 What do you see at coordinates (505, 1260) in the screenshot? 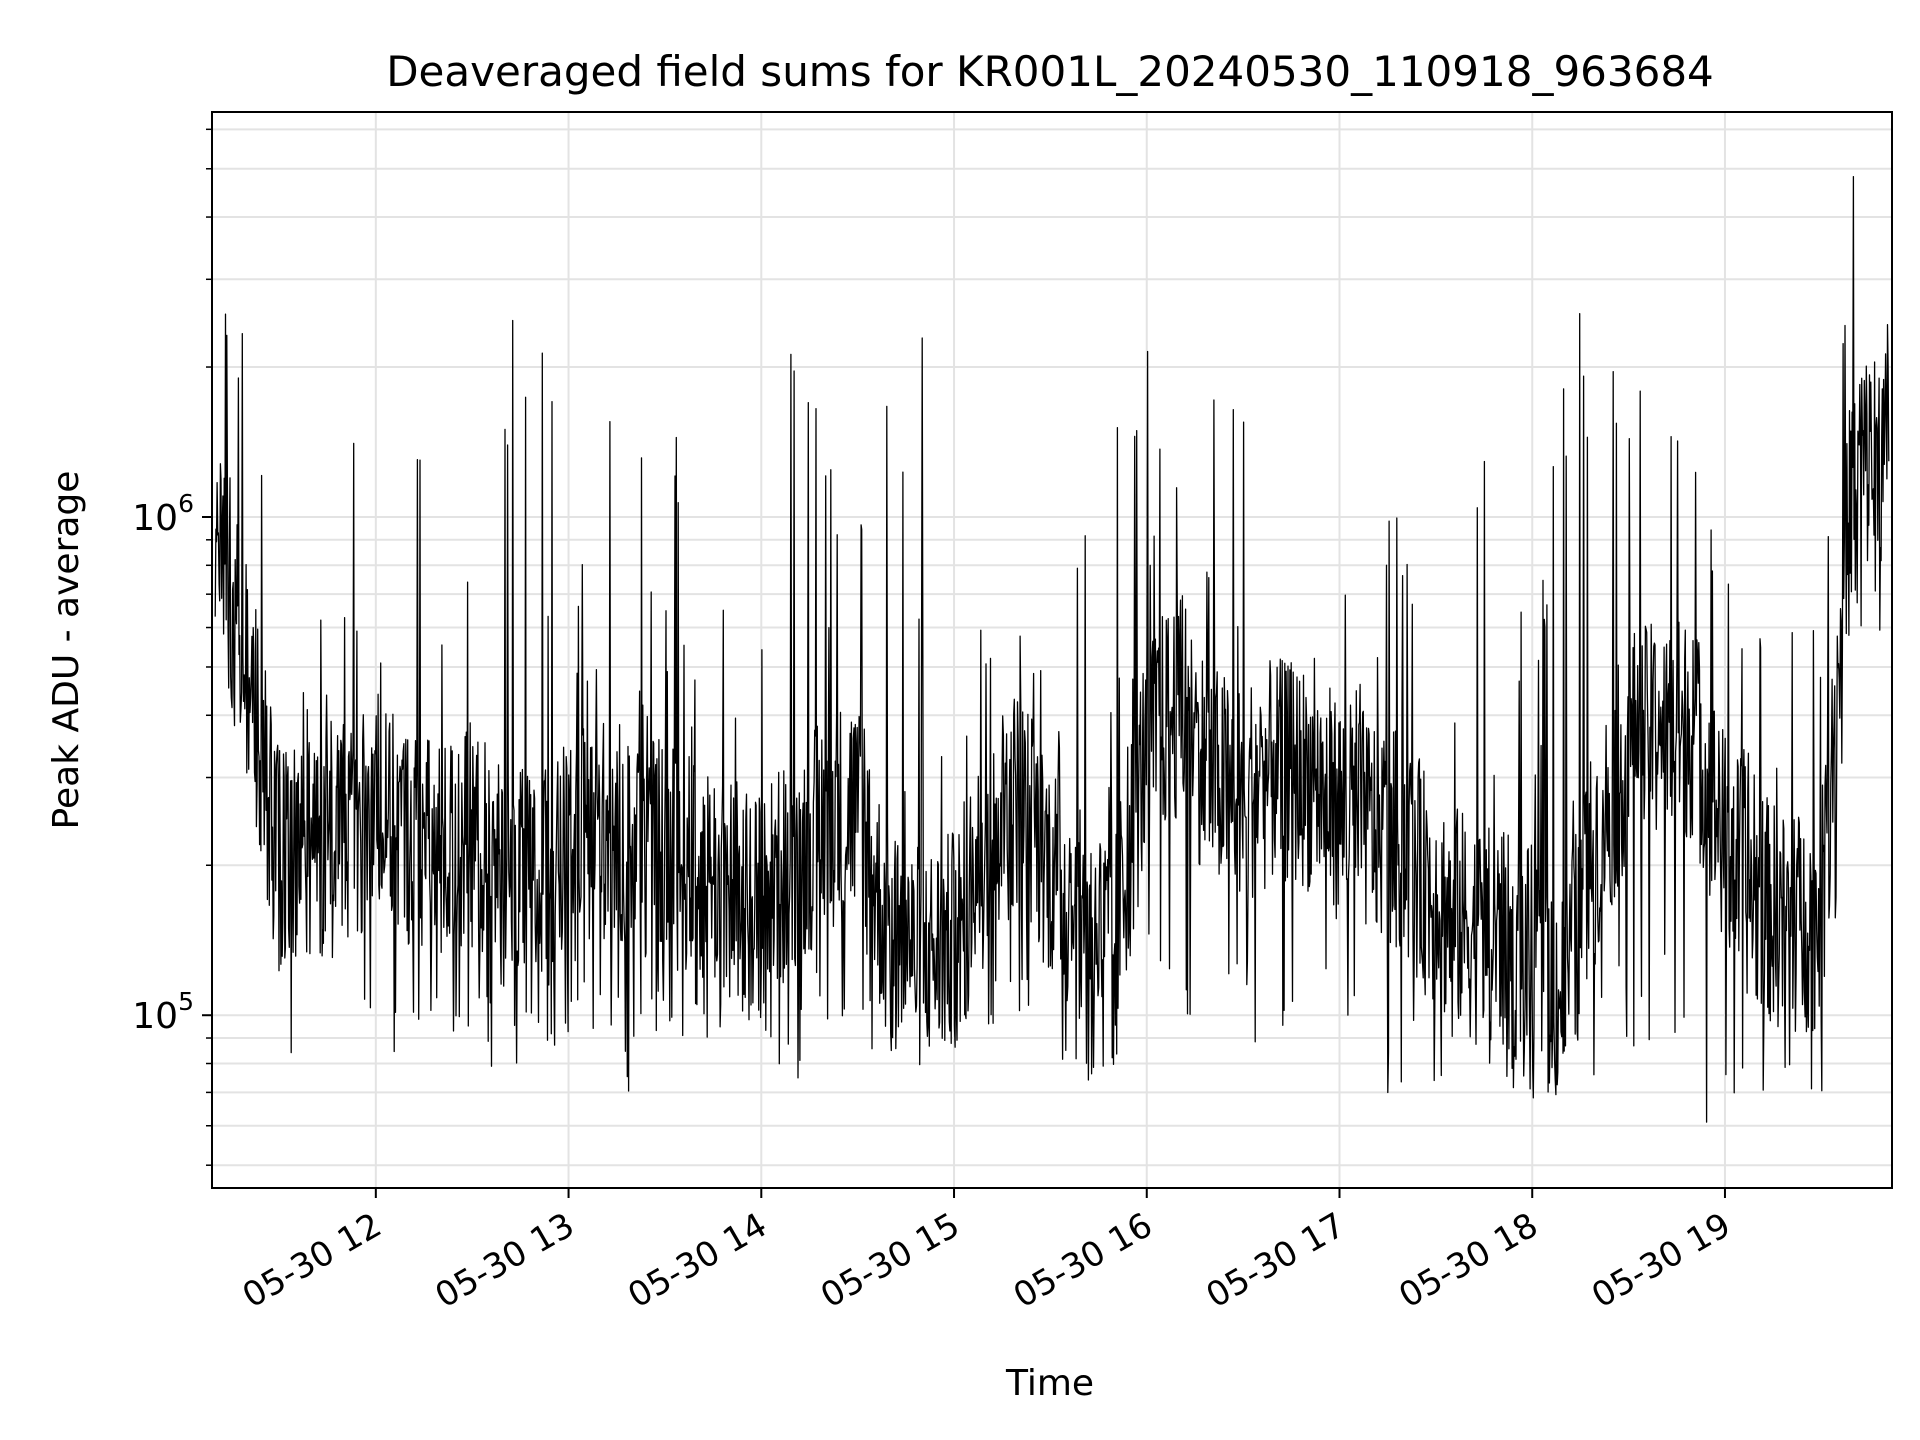
I see `x-tick-label: 05-30 13` at bounding box center [505, 1260].